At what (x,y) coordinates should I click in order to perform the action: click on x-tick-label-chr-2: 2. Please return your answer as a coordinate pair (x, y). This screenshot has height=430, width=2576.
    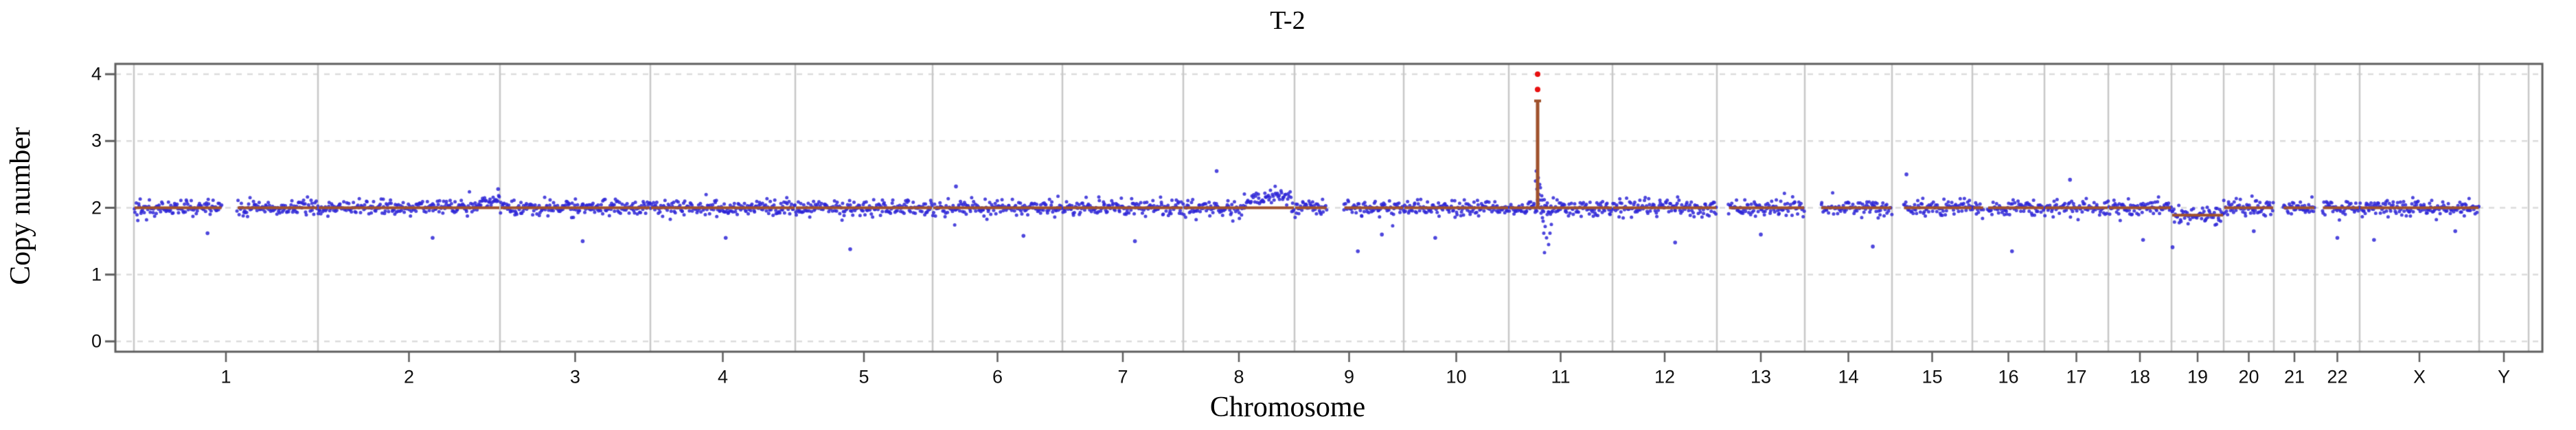
    Looking at the image, I should click on (409, 376).